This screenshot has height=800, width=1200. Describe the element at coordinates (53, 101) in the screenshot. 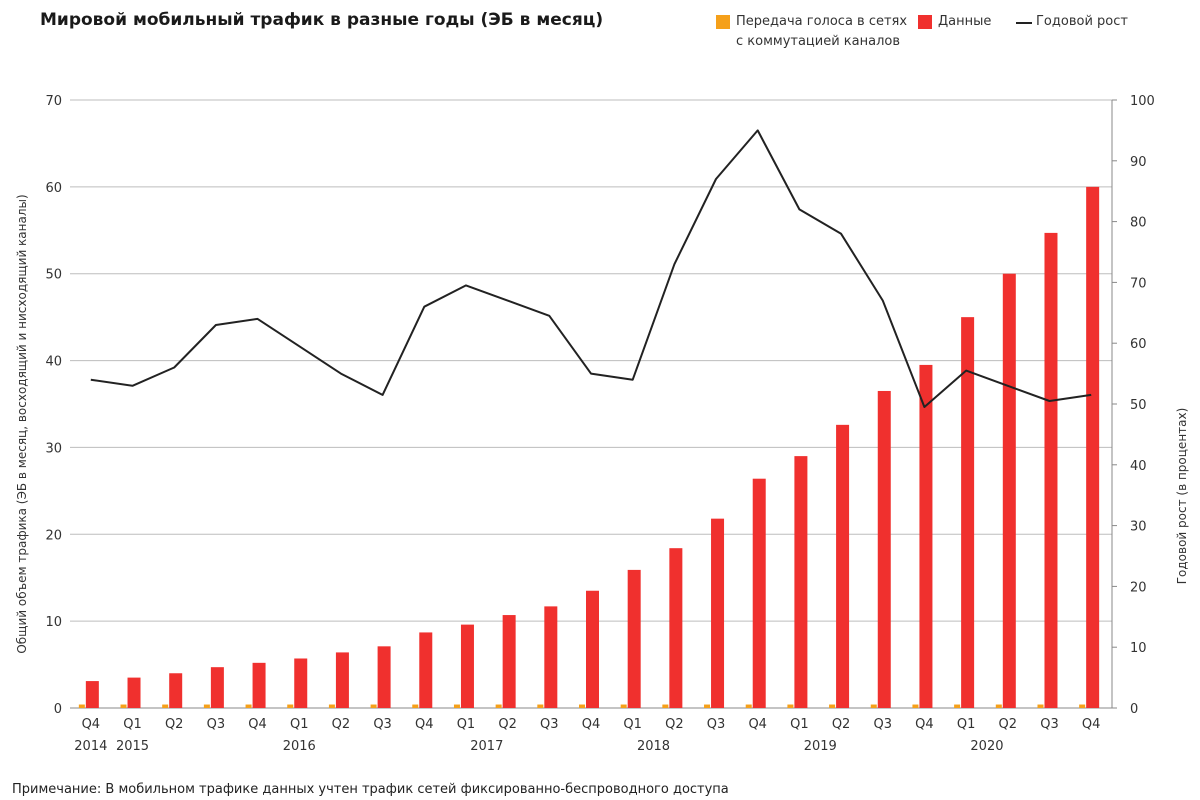

I see `y-tick-label: 70` at that location.